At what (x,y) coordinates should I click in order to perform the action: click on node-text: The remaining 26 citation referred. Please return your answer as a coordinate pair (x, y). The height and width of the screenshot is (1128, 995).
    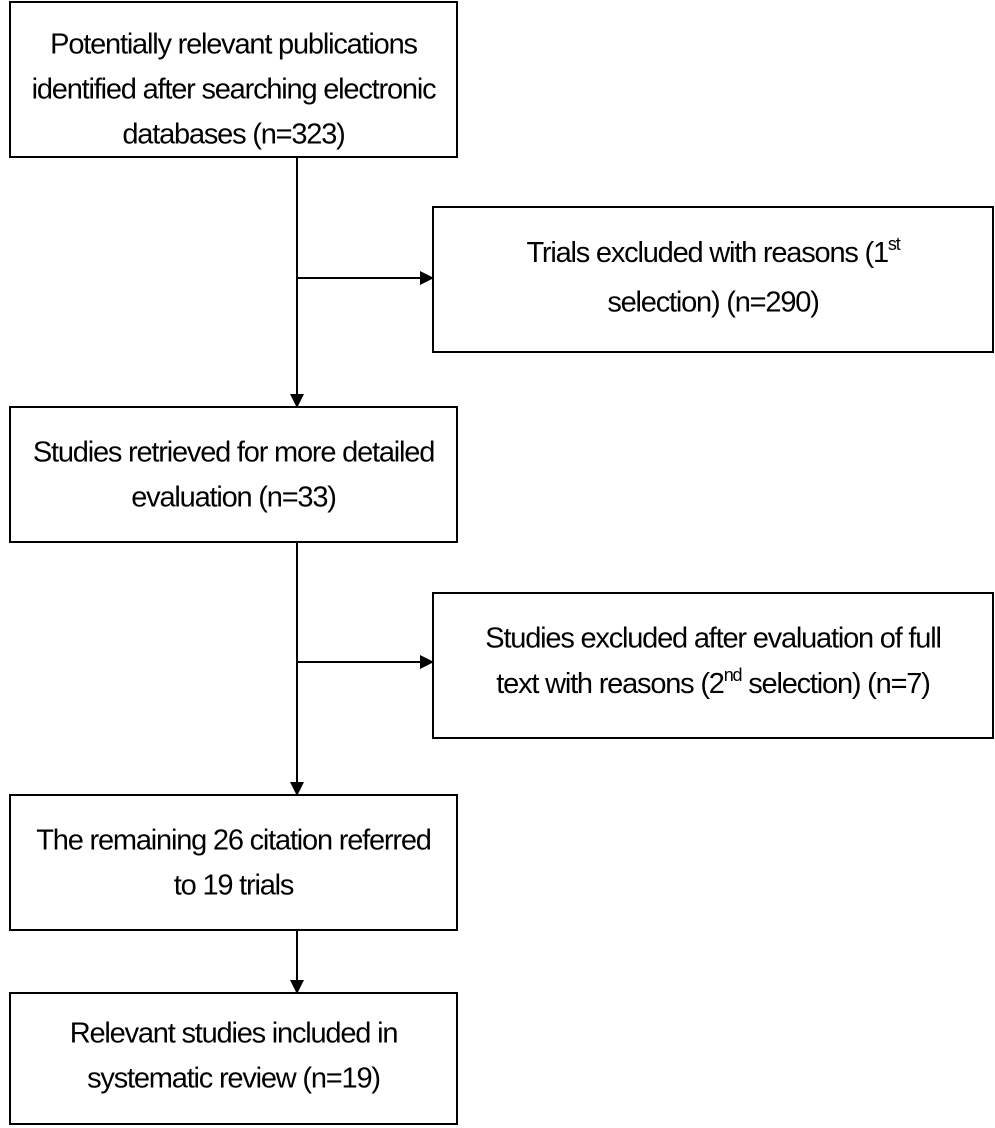
    Looking at the image, I should click on (233, 841).